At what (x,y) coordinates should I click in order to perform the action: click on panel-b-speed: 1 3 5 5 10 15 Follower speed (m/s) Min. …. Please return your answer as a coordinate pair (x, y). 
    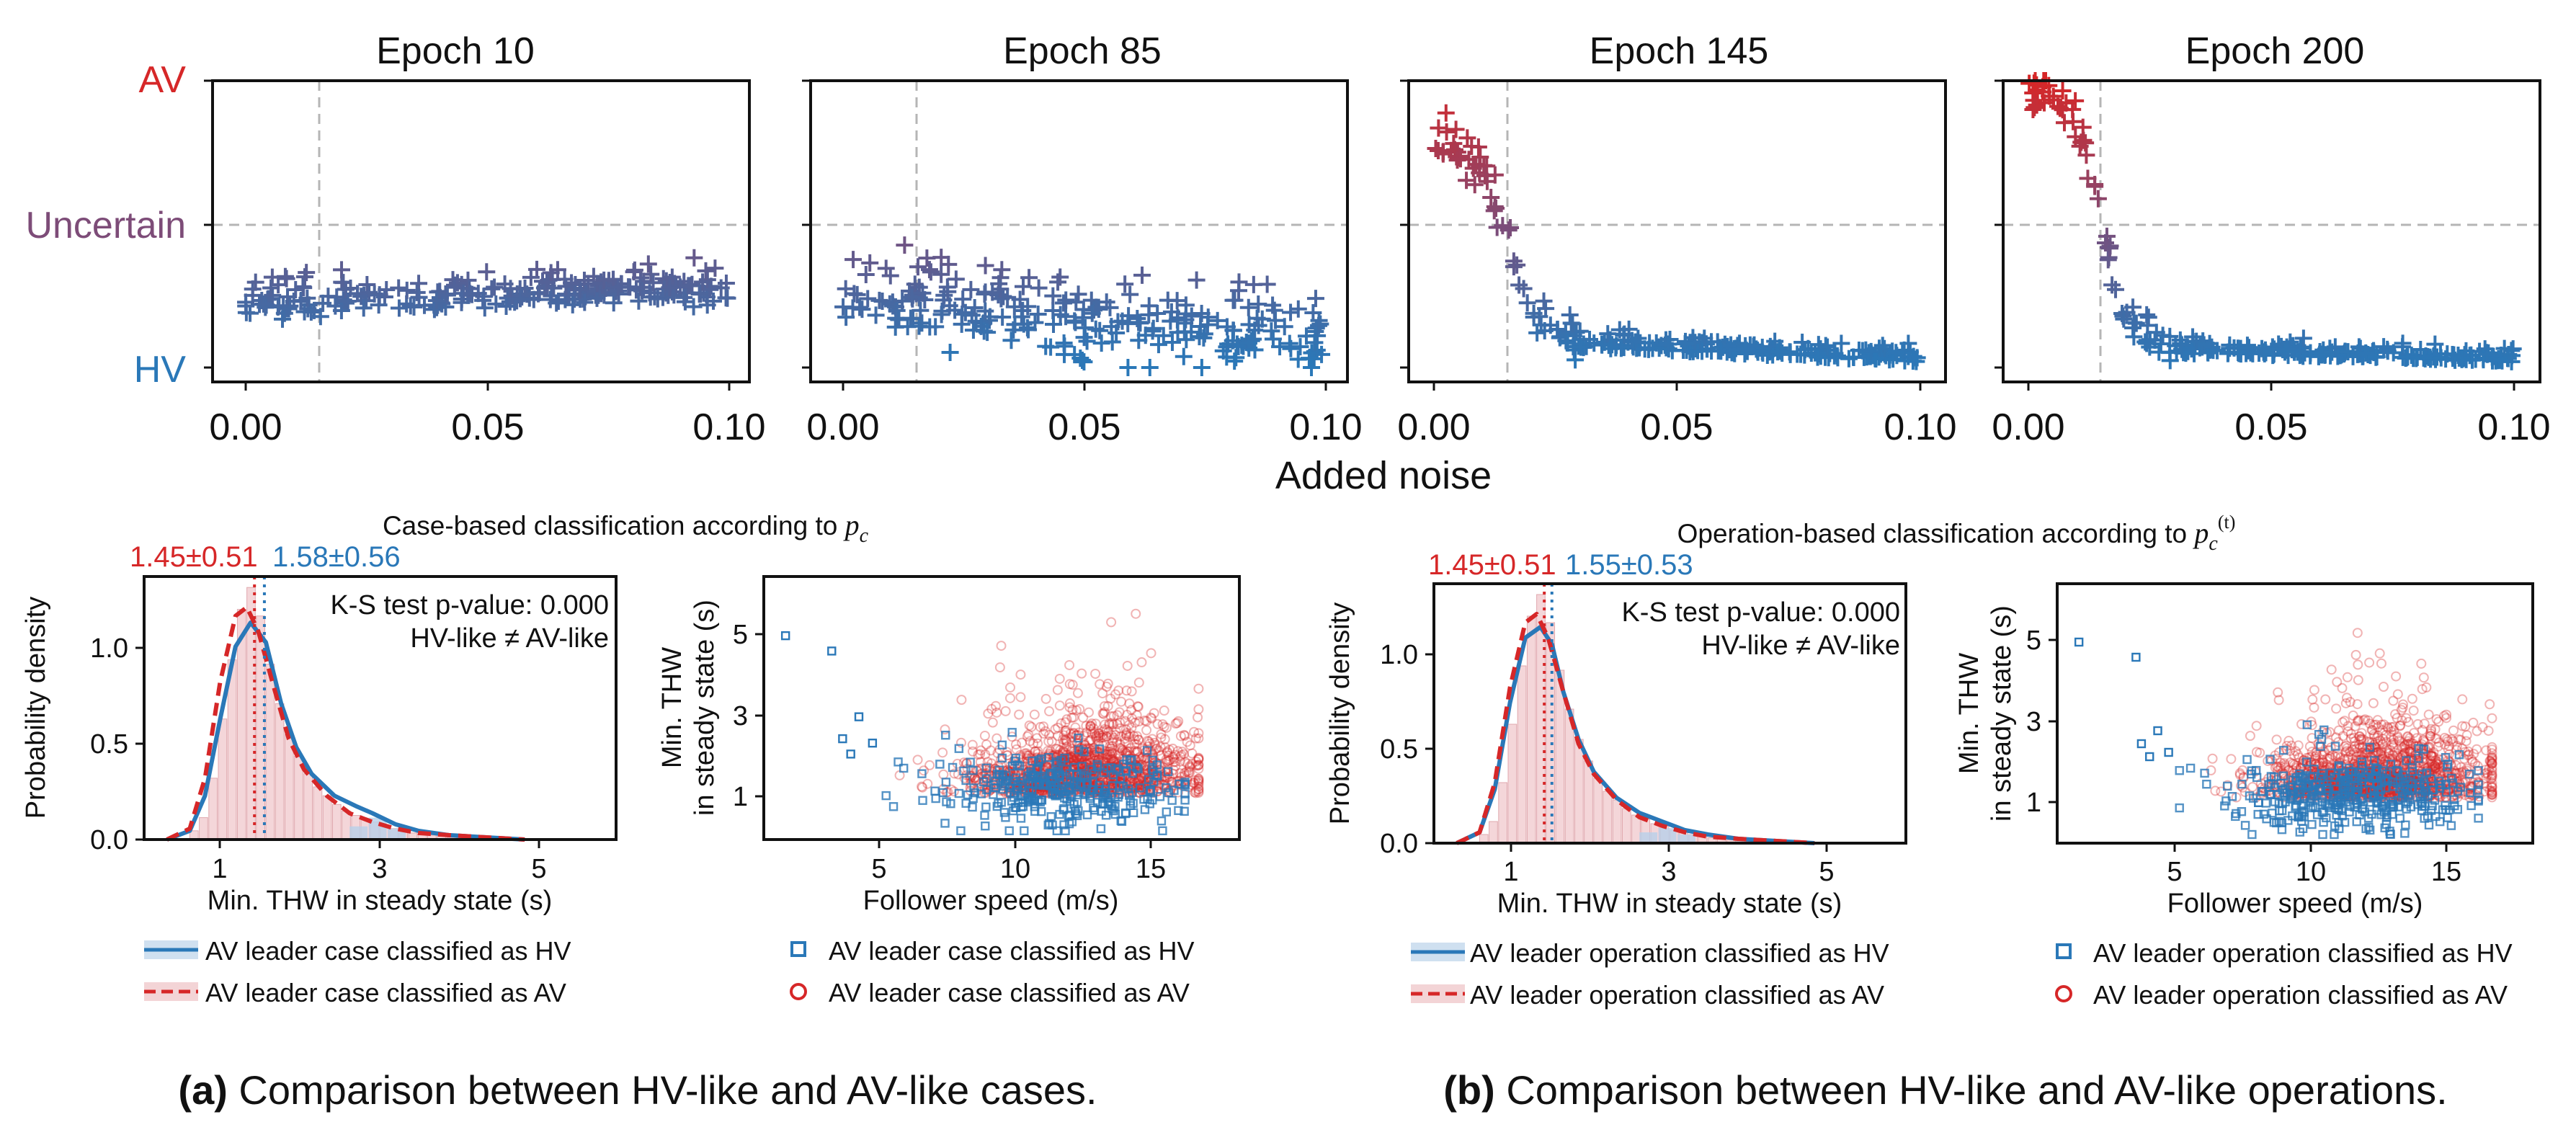
    Looking at the image, I should click on (2244, 750).